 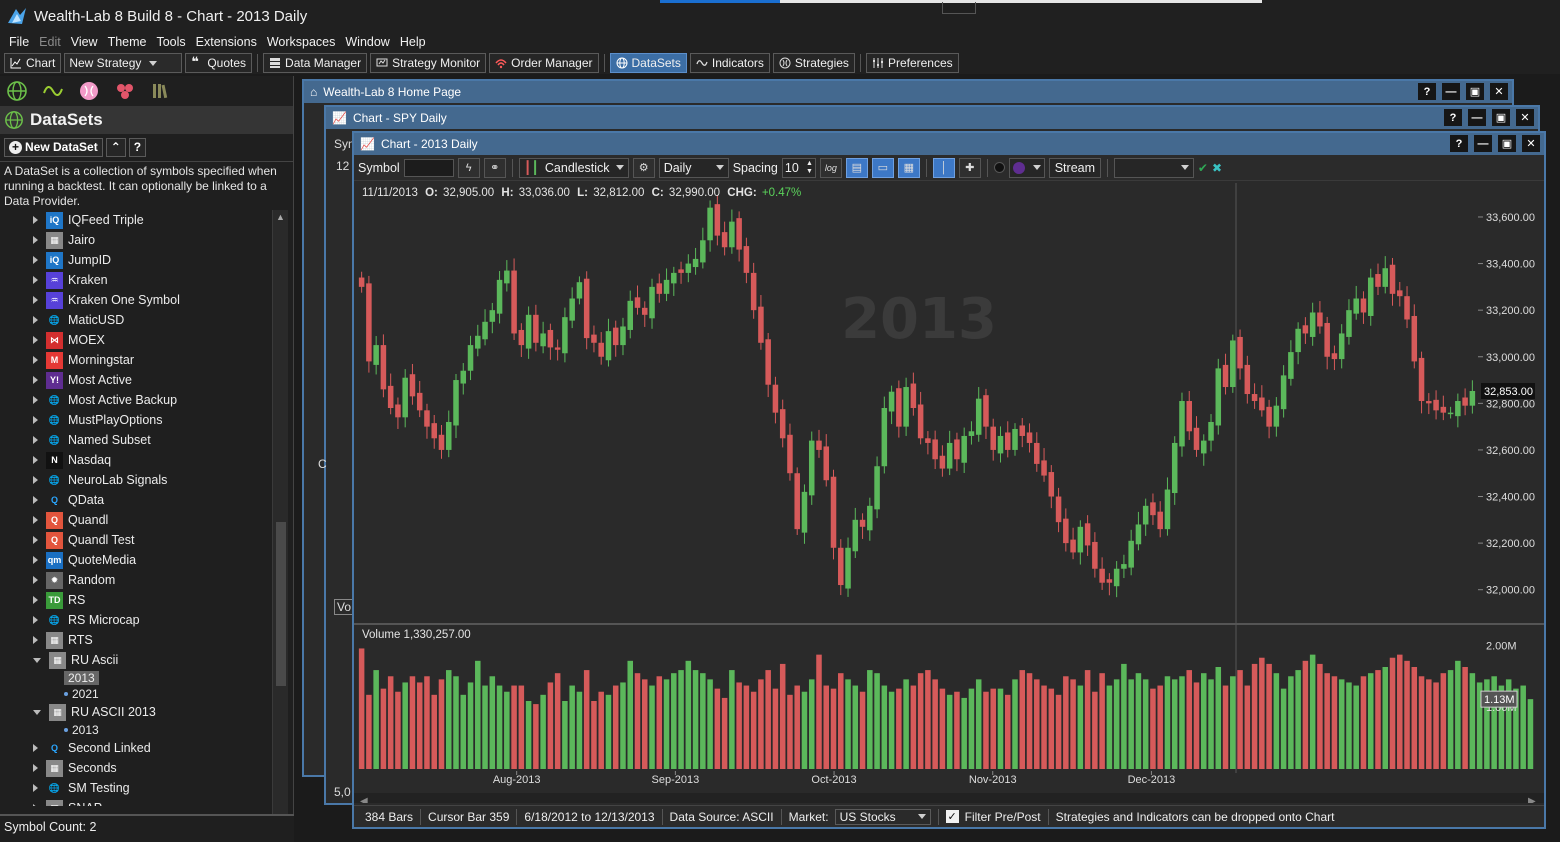 I want to click on menu-view: View, so click(x=84, y=42).